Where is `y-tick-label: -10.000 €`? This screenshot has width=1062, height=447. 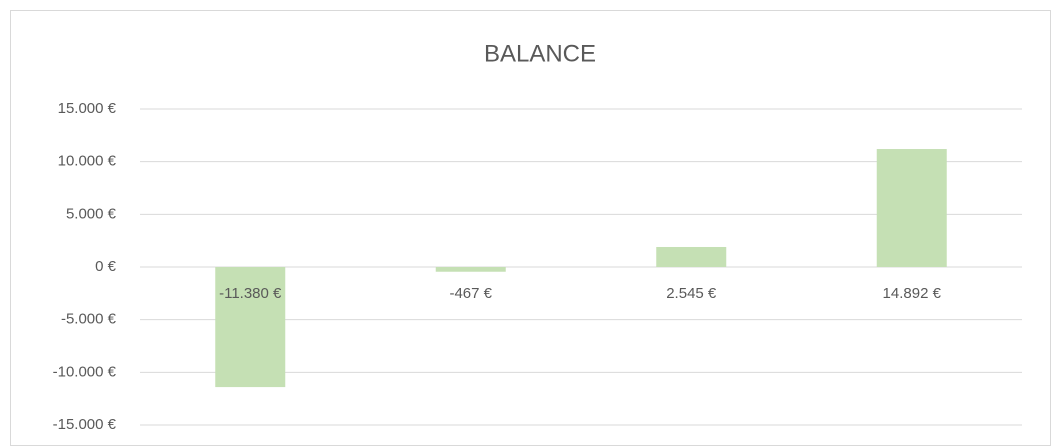 y-tick-label: -10.000 € is located at coordinates (85, 371).